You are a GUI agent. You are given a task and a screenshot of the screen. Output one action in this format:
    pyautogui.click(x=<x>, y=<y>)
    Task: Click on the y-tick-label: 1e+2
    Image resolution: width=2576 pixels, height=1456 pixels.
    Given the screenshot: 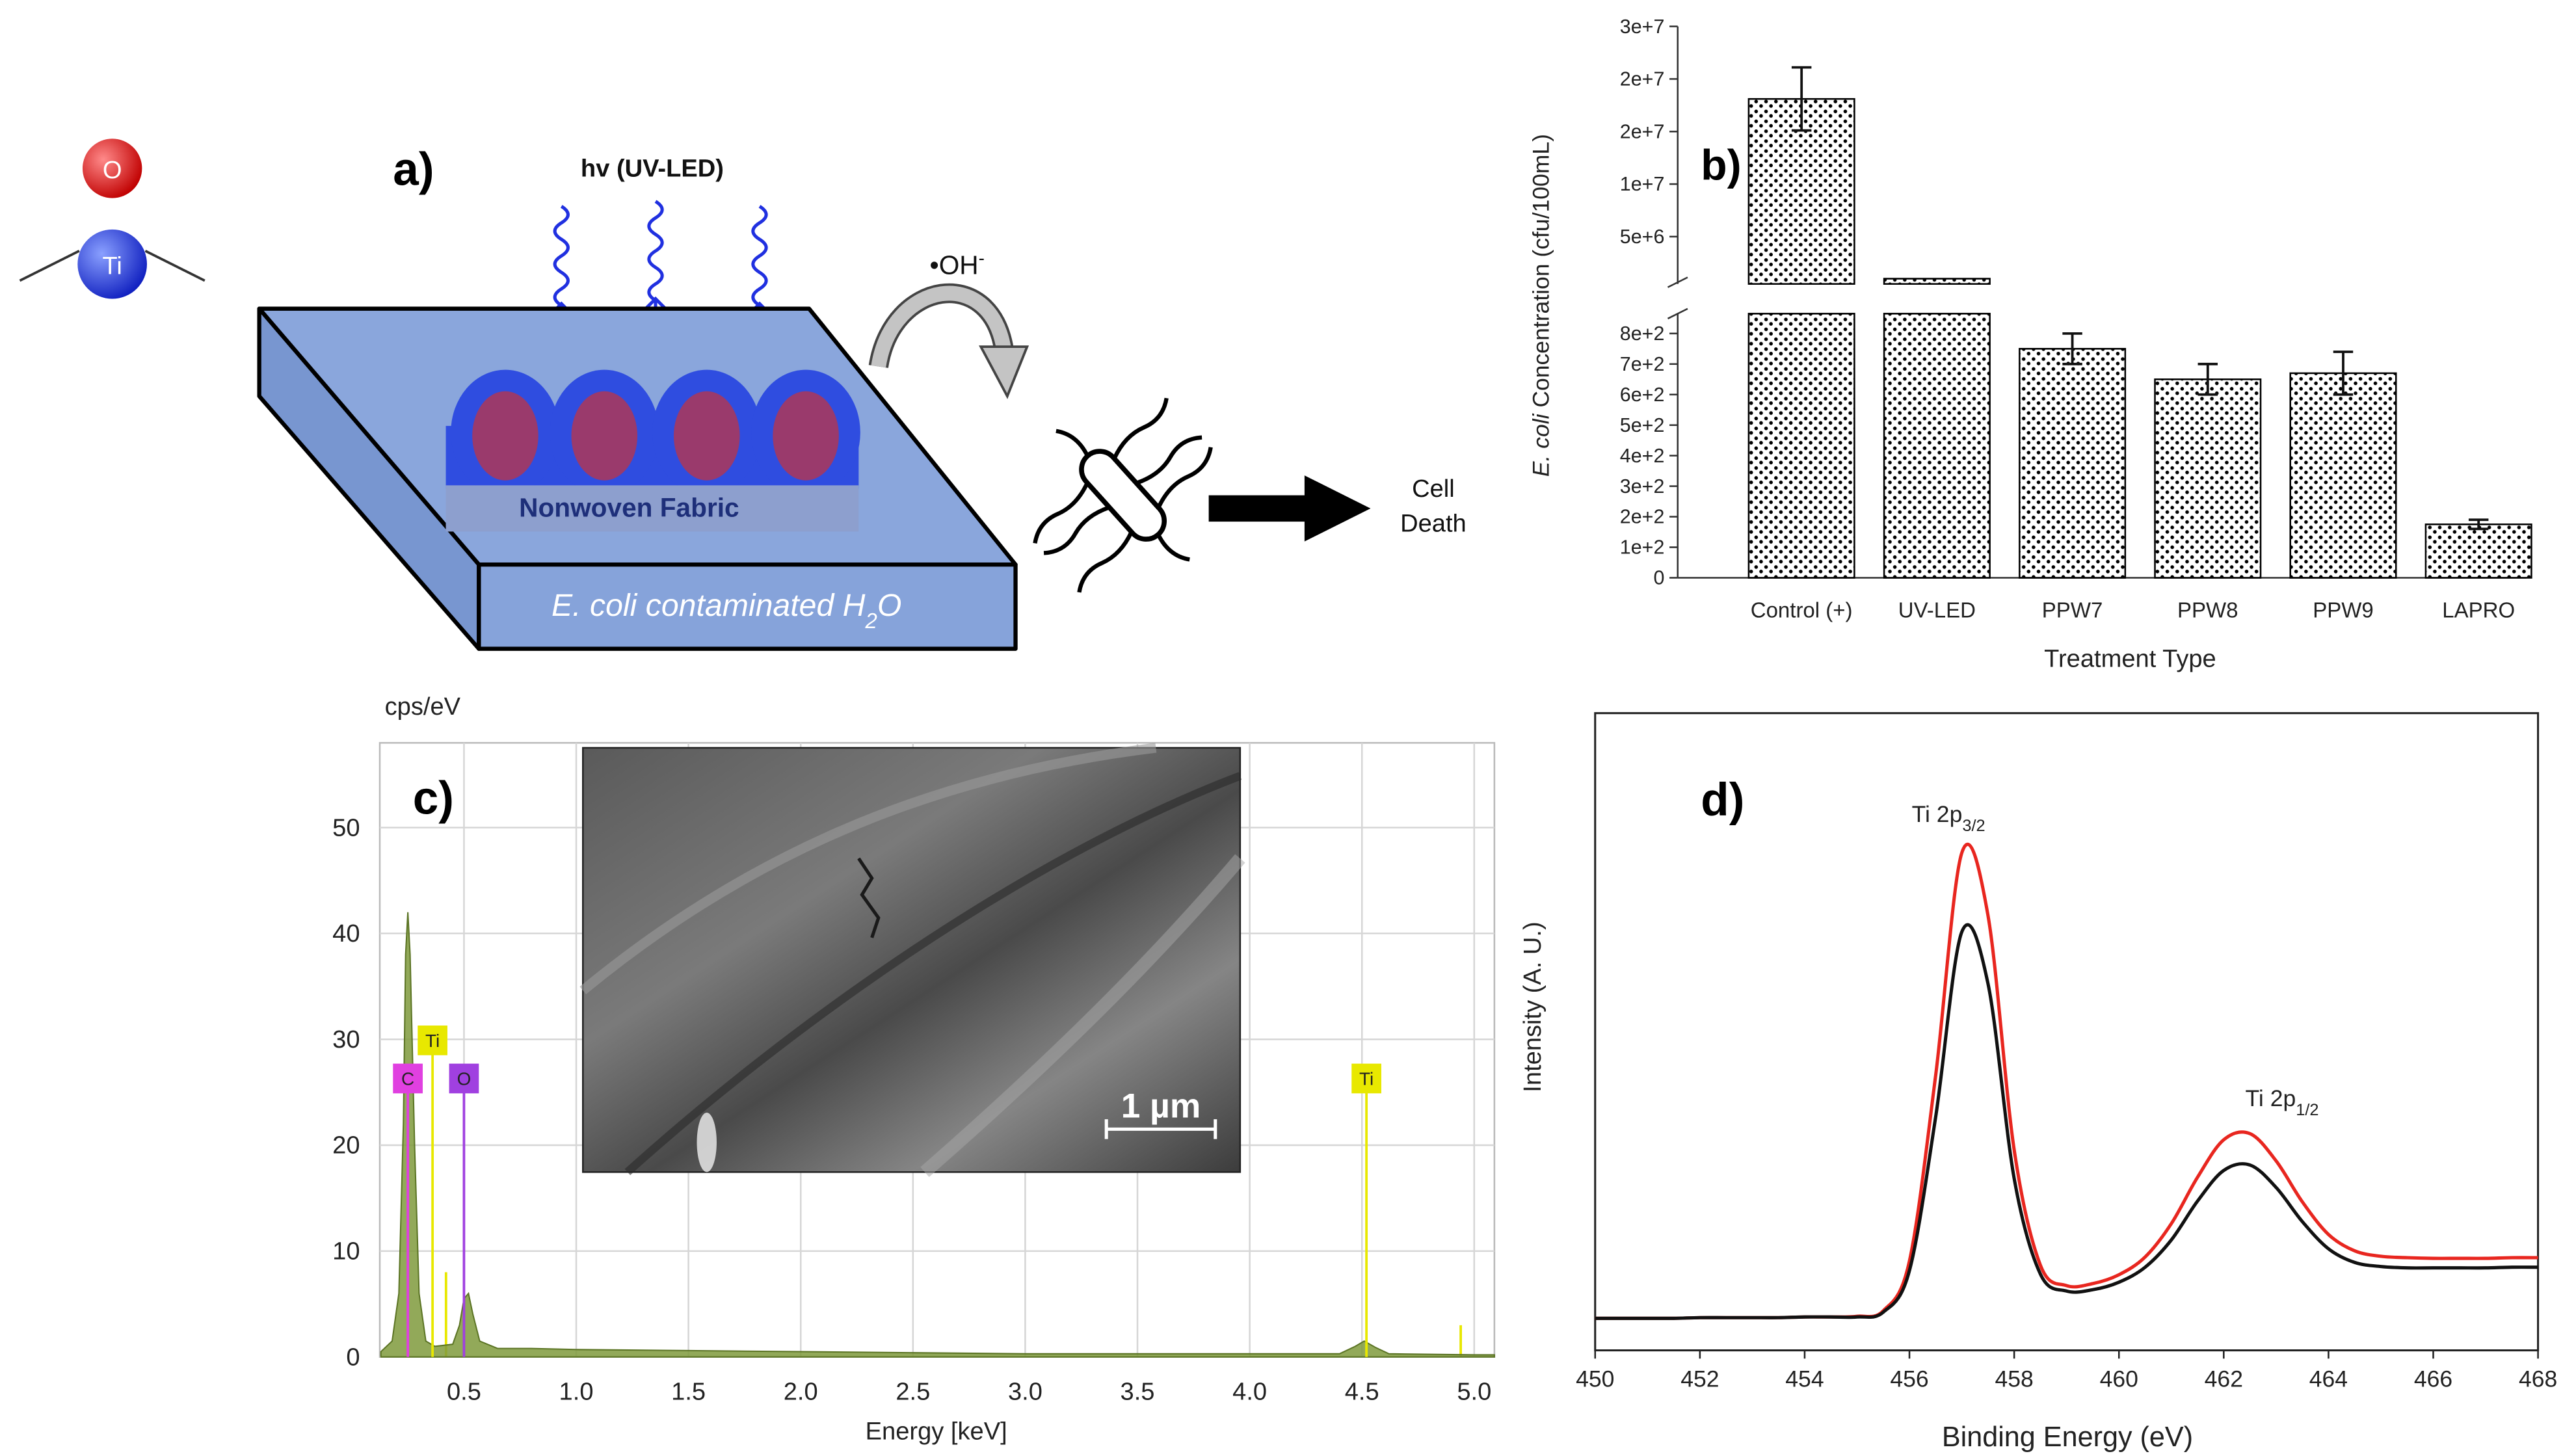 What is the action you would take?
    pyautogui.click(x=1642, y=548)
    